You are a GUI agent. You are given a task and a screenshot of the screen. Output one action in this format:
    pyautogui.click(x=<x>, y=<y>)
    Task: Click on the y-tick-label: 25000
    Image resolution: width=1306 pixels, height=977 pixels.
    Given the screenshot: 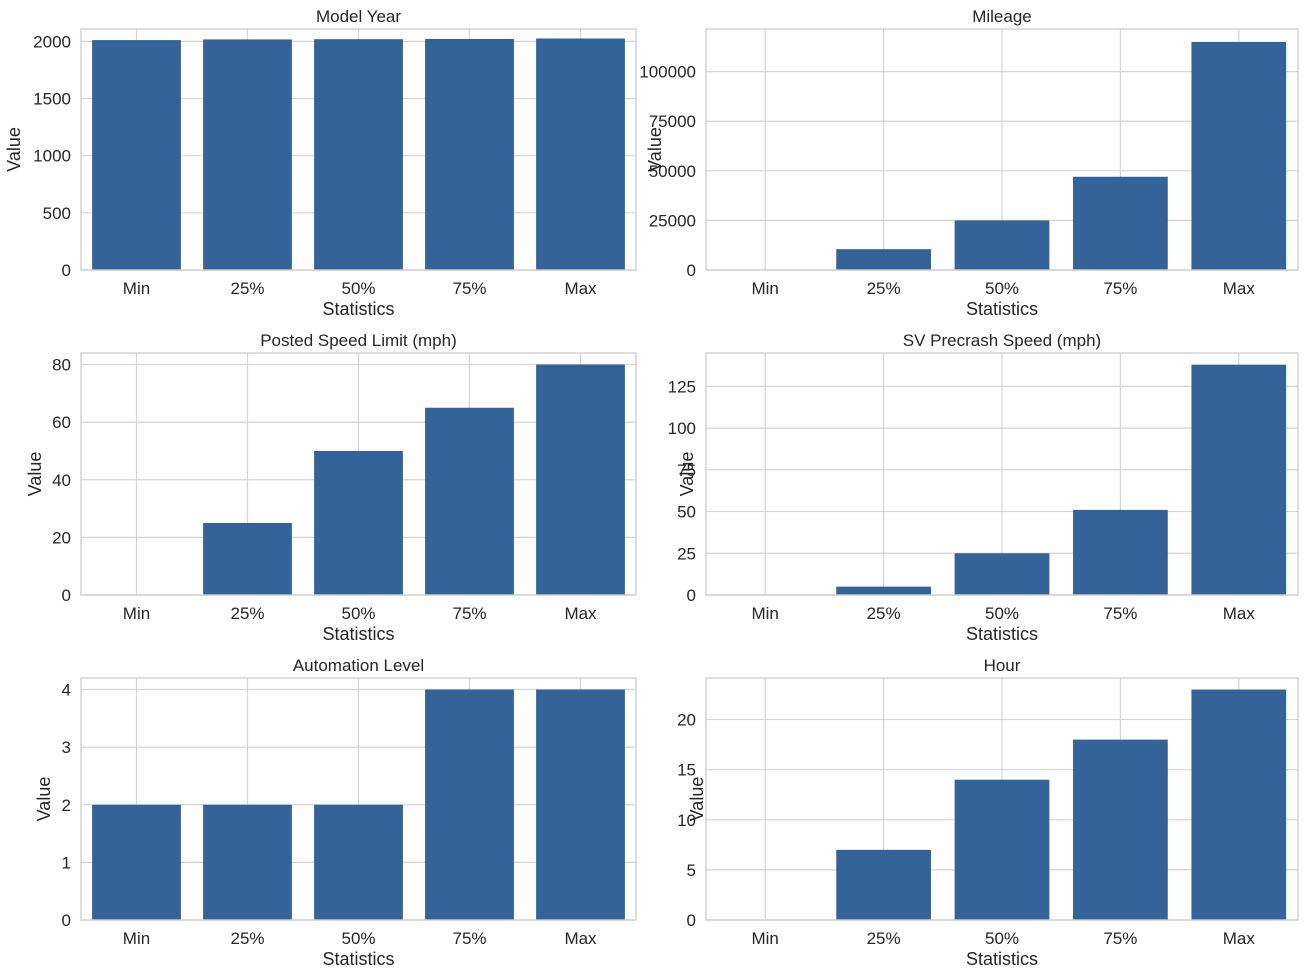 What is the action you would take?
    pyautogui.click(x=672, y=220)
    